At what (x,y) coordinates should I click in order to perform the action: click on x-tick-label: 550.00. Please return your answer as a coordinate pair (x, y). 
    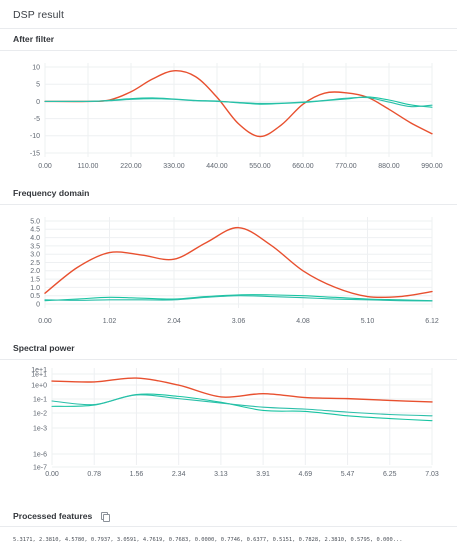
    Looking at the image, I should click on (260, 166).